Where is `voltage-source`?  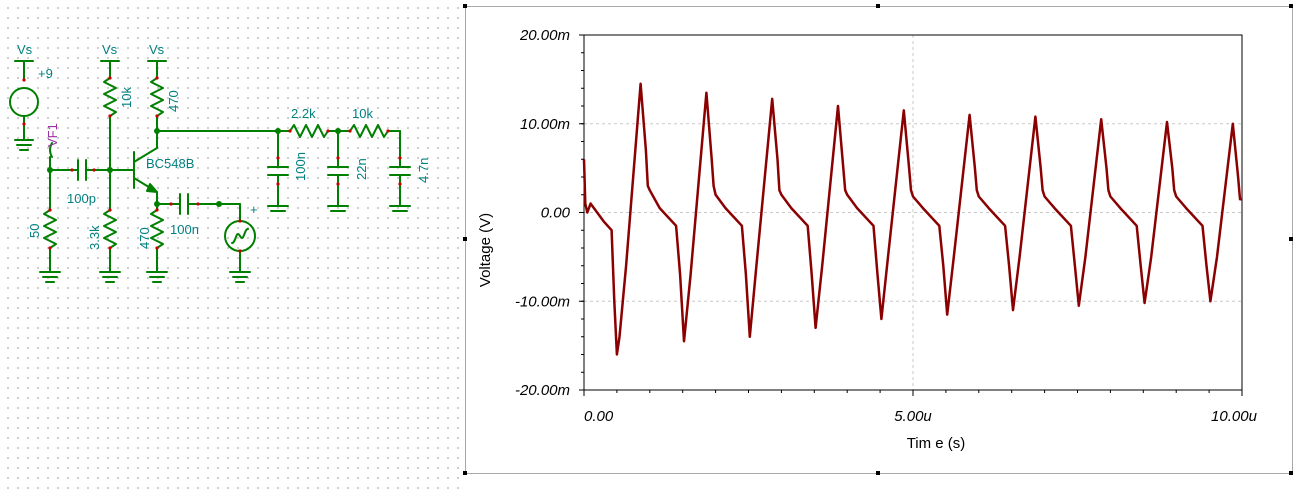
voltage-source is located at coordinates (24, 105).